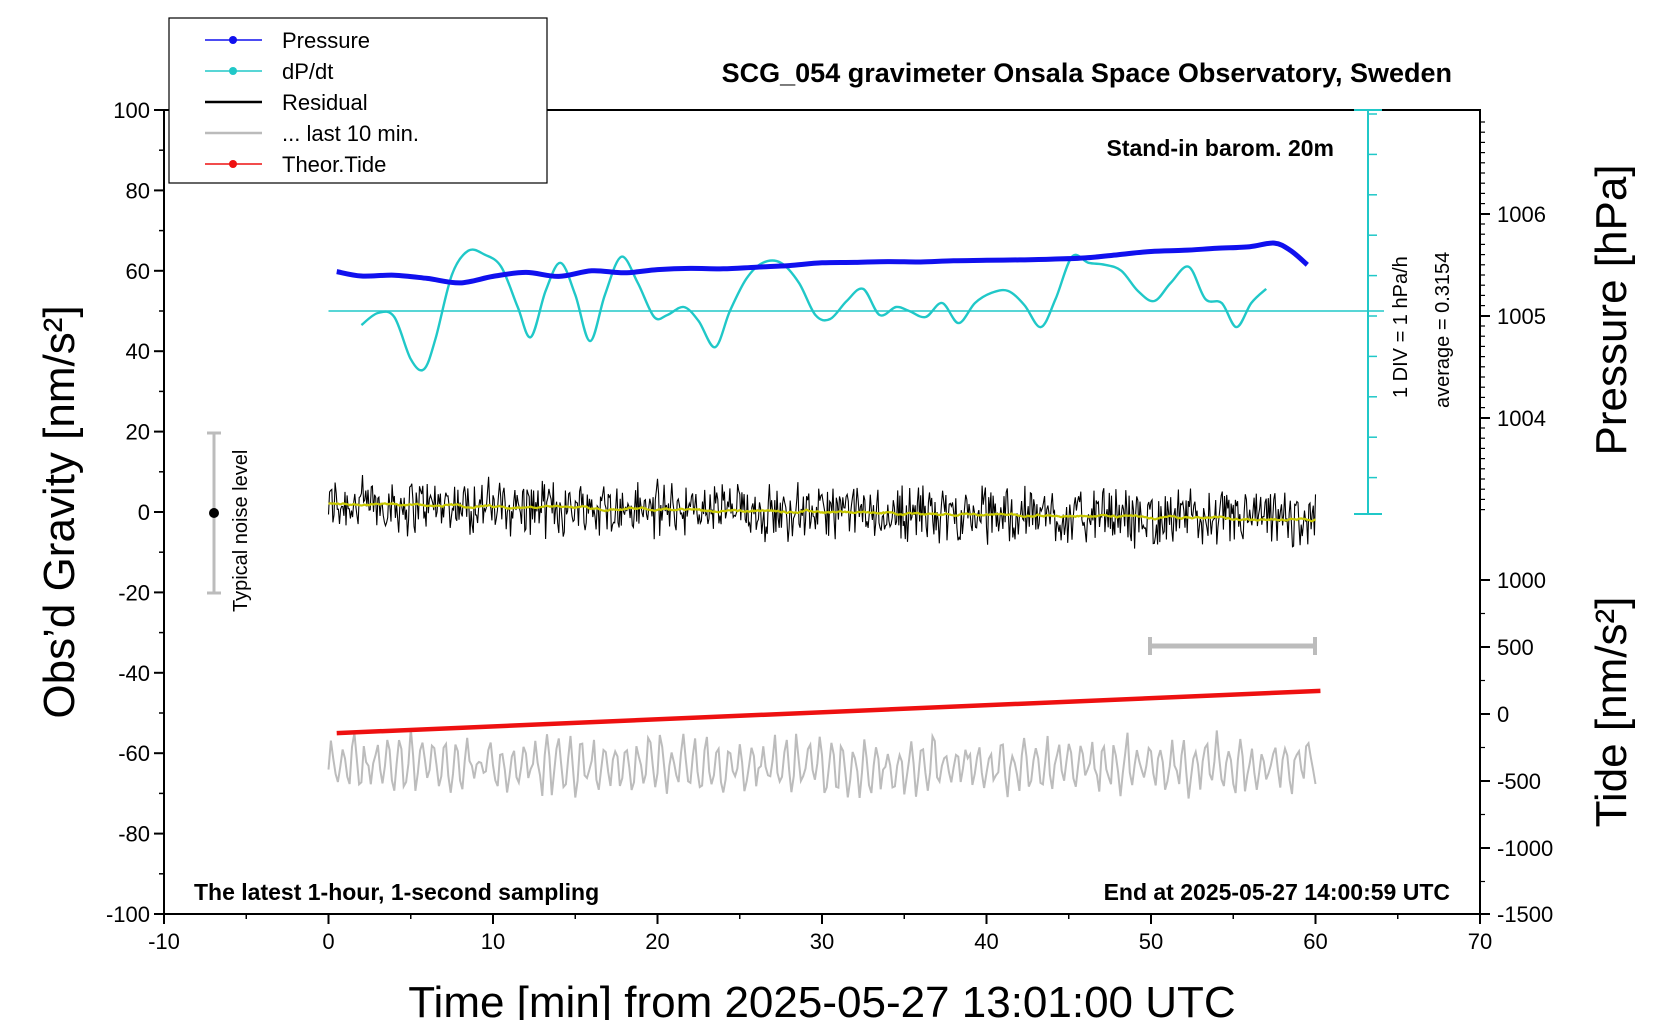 This screenshot has height=1020, width=1660. Describe the element at coordinates (1220, 148) in the screenshot. I see `barometer-note: Stand-in barom. 20m` at that location.